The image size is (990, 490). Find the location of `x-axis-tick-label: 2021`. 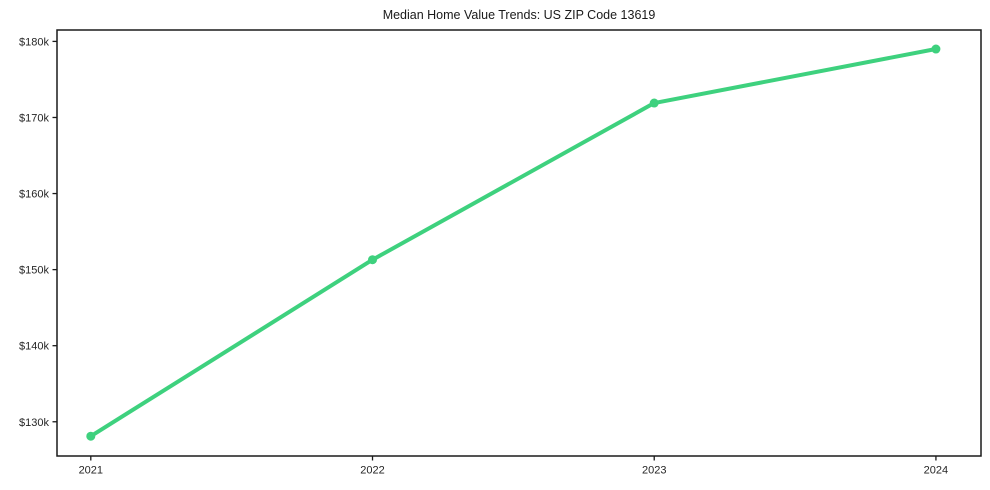

x-axis-tick-label: 2021 is located at coordinates (91, 471).